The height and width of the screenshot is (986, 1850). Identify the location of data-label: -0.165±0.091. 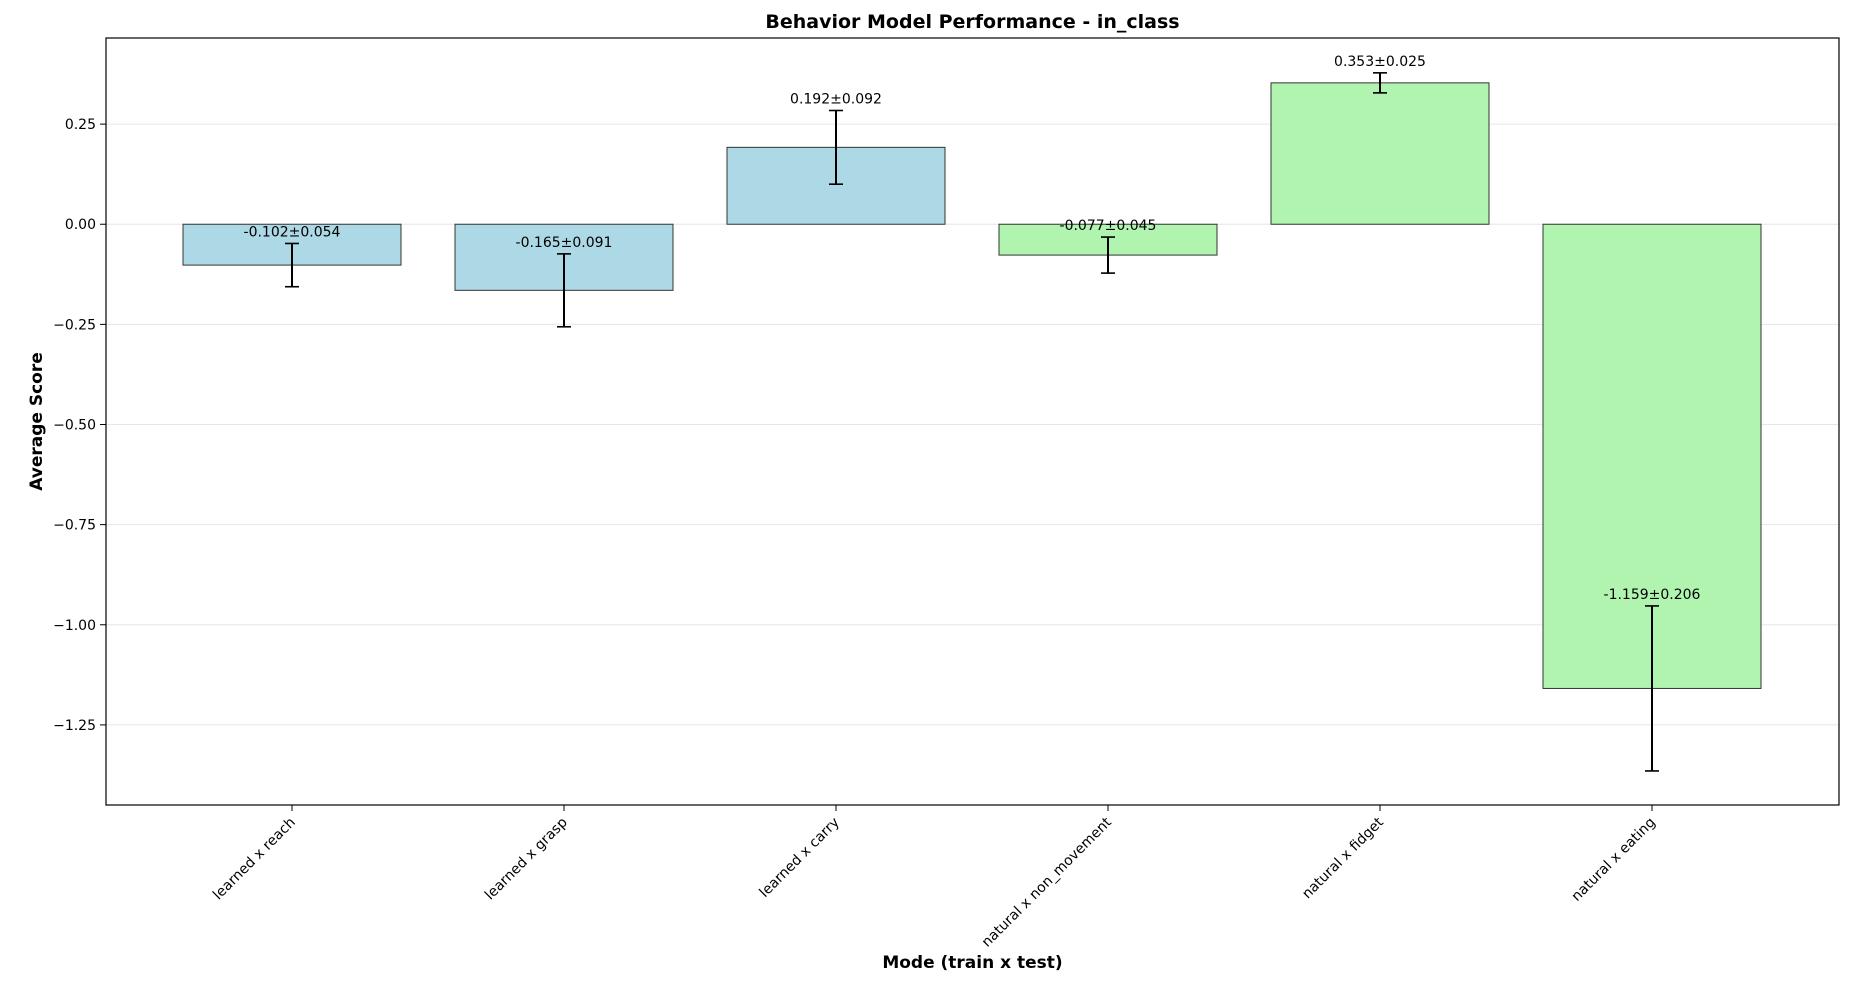
(564, 243).